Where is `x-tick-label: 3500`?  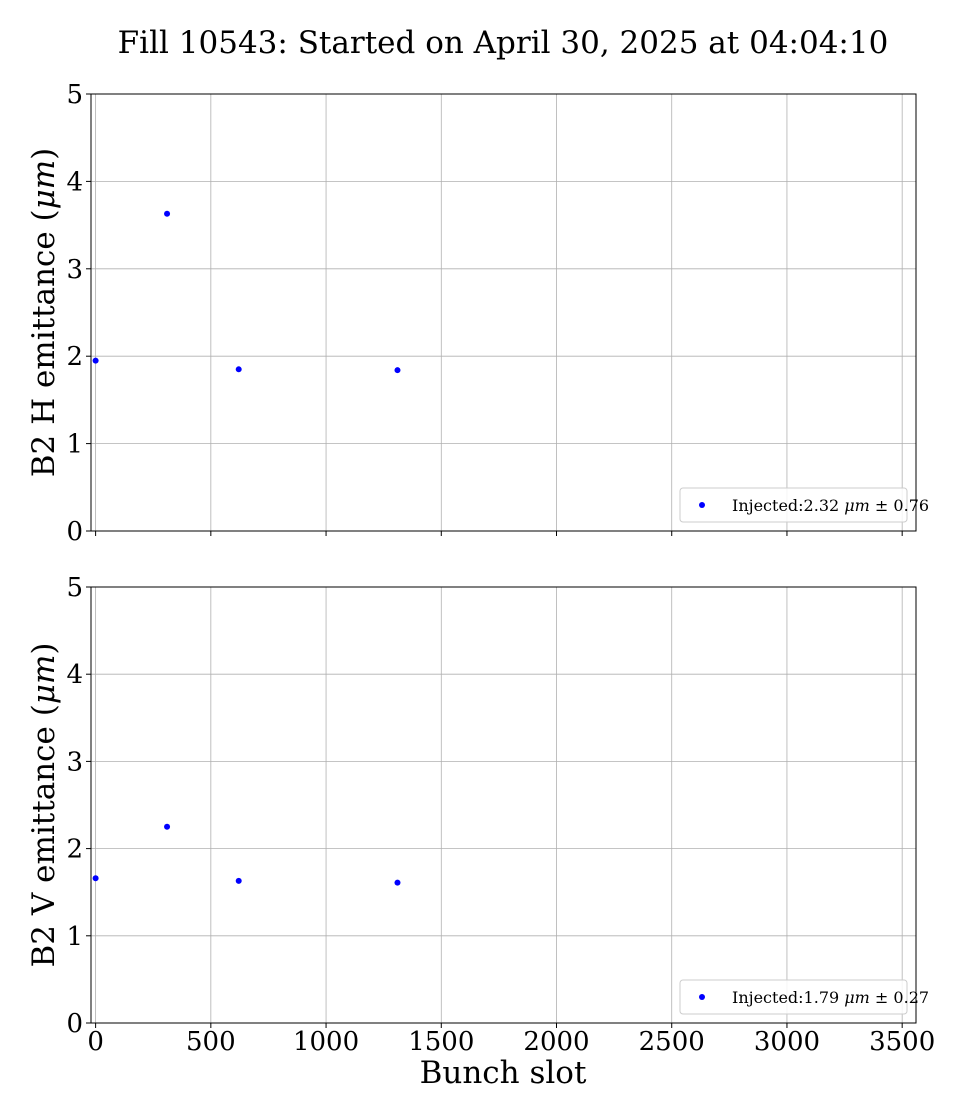
x-tick-label: 3500 is located at coordinates (902, 1042).